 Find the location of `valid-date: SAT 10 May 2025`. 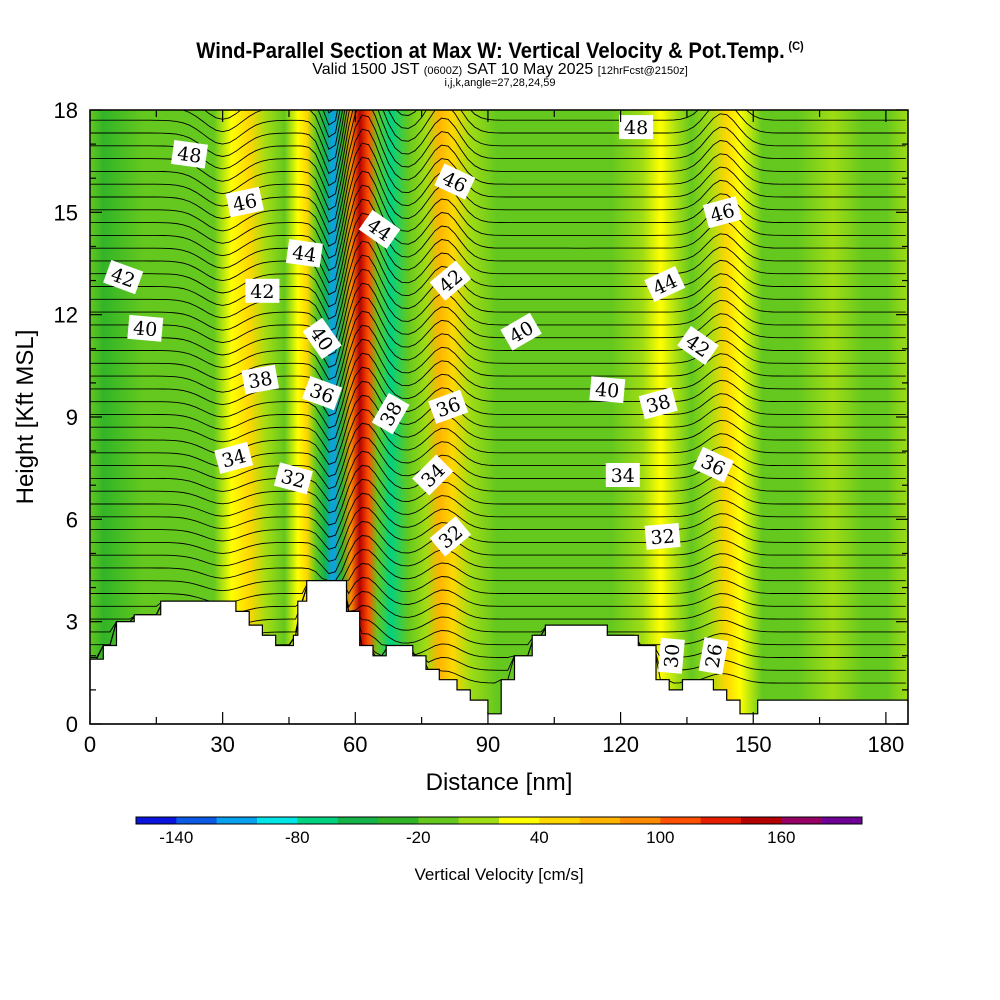

valid-date: SAT 10 May 2025 is located at coordinates (530, 69).